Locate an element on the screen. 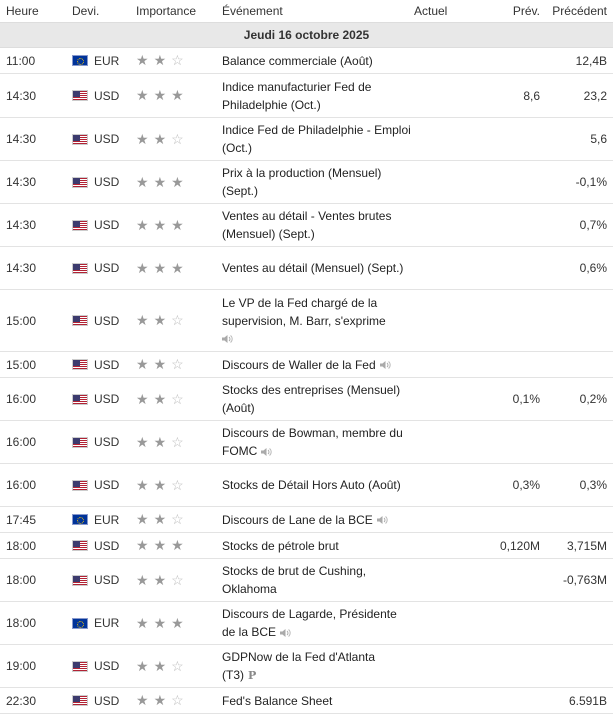  event-title: Stocks des entreprises (Mensuel) (Août) is located at coordinates (317, 399).